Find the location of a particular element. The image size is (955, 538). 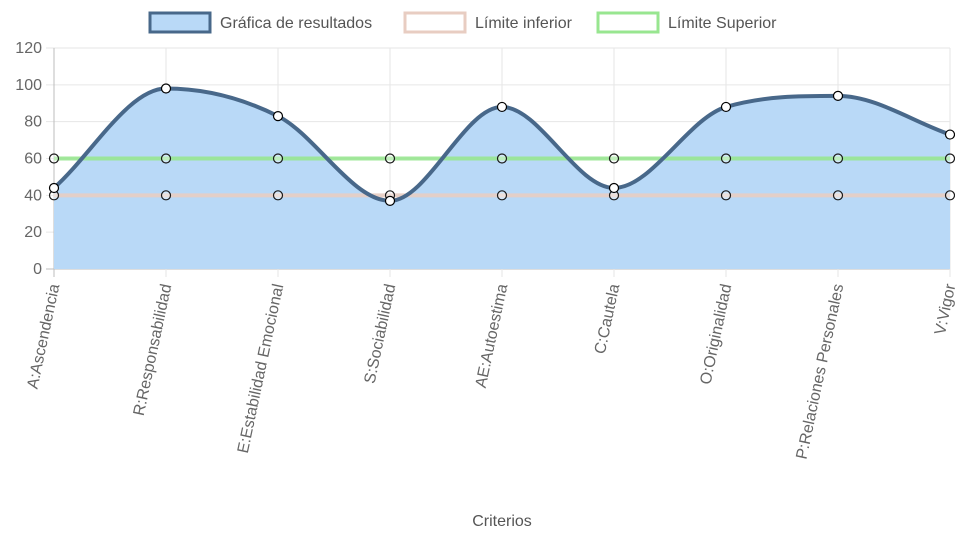

y-tick-label: 40 is located at coordinates (33, 195).